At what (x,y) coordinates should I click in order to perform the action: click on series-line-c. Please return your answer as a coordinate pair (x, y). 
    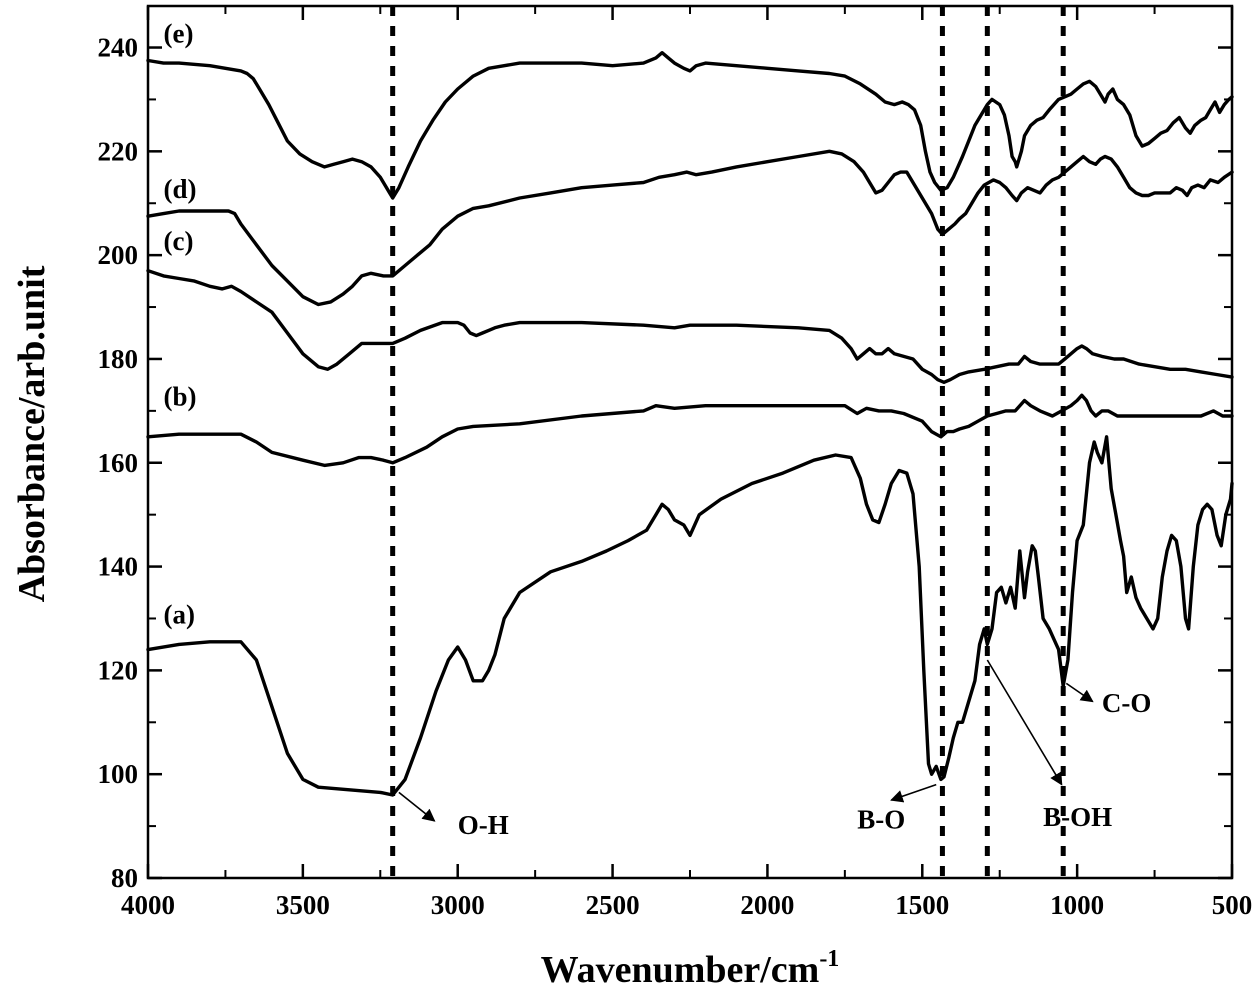
    Looking at the image, I should click on (690, 326).